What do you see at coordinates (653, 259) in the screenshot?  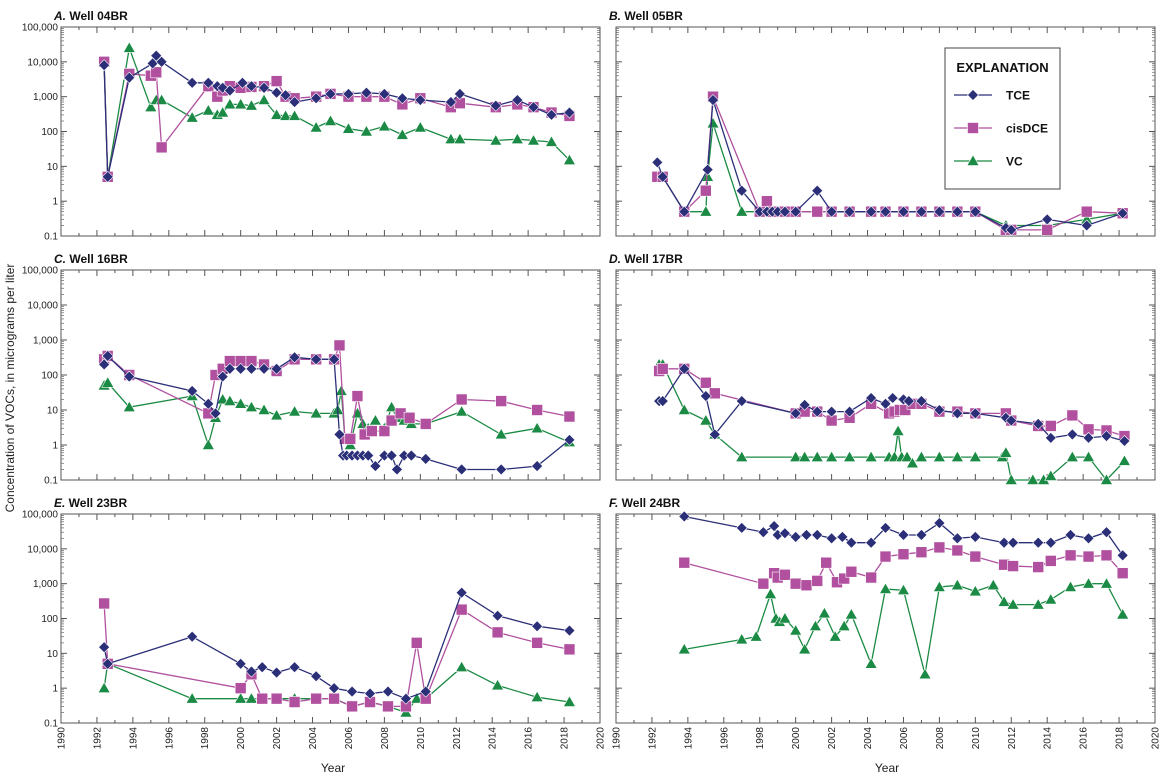 I see `panel-well-name: Well 17BR` at bounding box center [653, 259].